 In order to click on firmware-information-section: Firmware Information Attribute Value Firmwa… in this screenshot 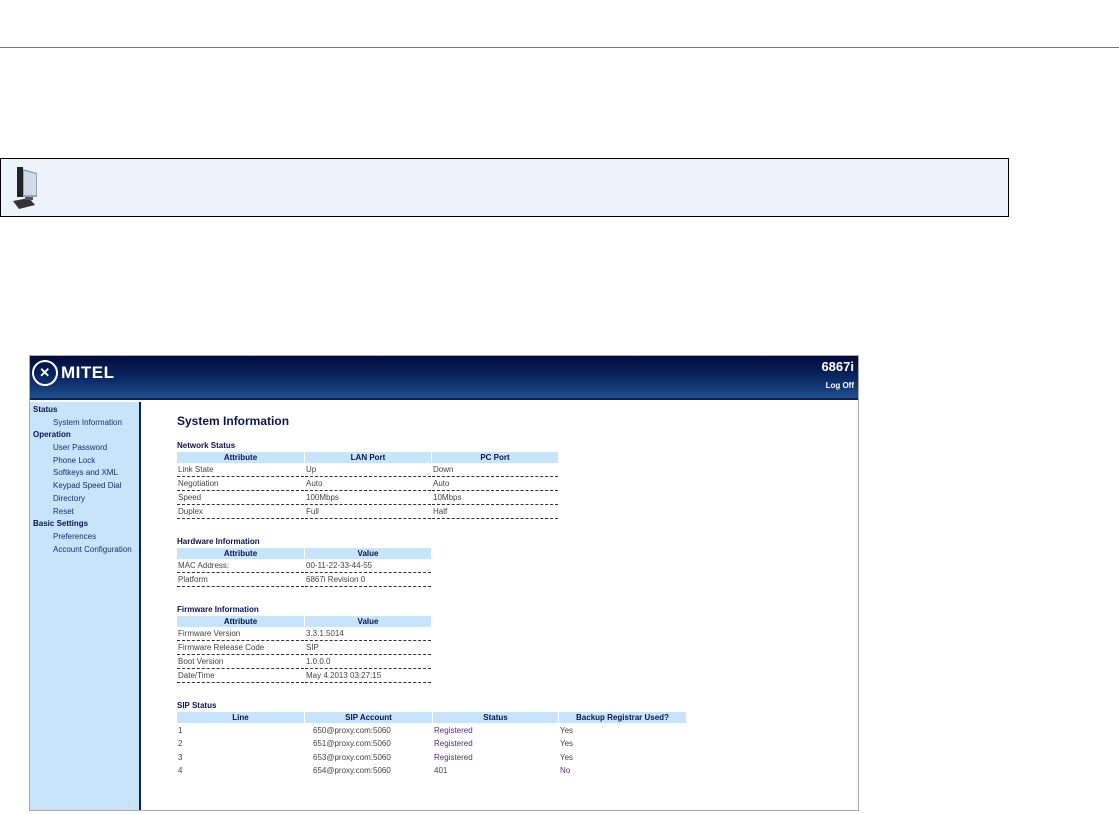, I will do `click(304, 644)`.